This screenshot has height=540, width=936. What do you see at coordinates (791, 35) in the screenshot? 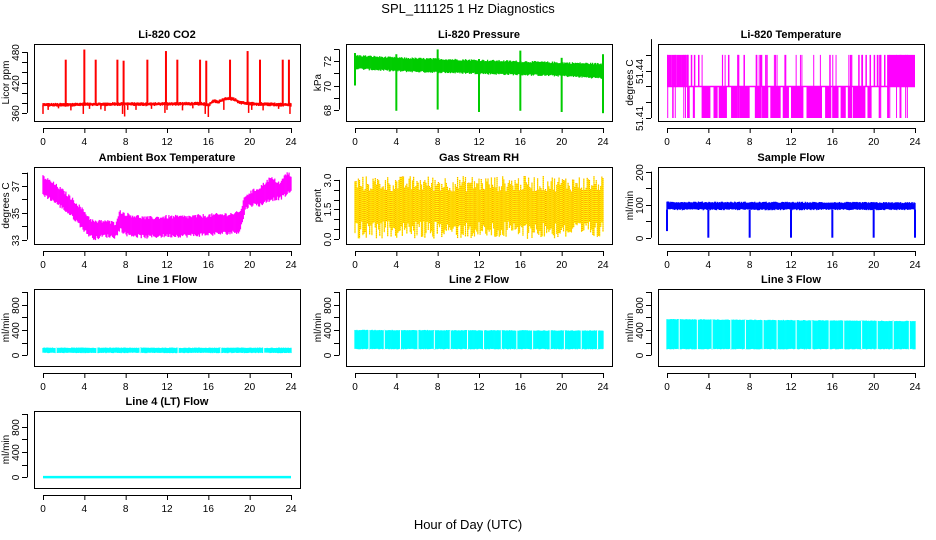
I see `panel-title: Li-820 Temperature` at bounding box center [791, 35].